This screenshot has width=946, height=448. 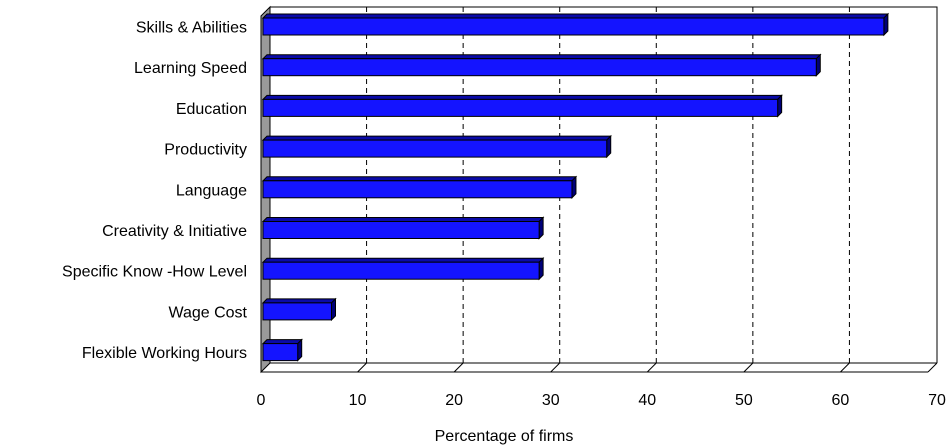 What do you see at coordinates (744, 400) in the screenshot?
I see `x-tick-label: 50` at bounding box center [744, 400].